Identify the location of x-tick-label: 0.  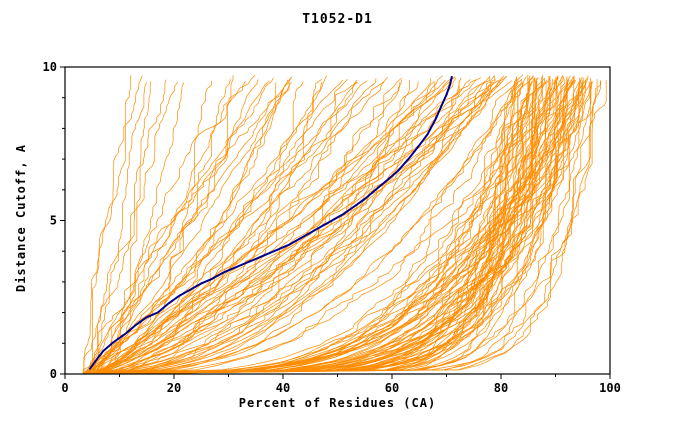
(64, 388).